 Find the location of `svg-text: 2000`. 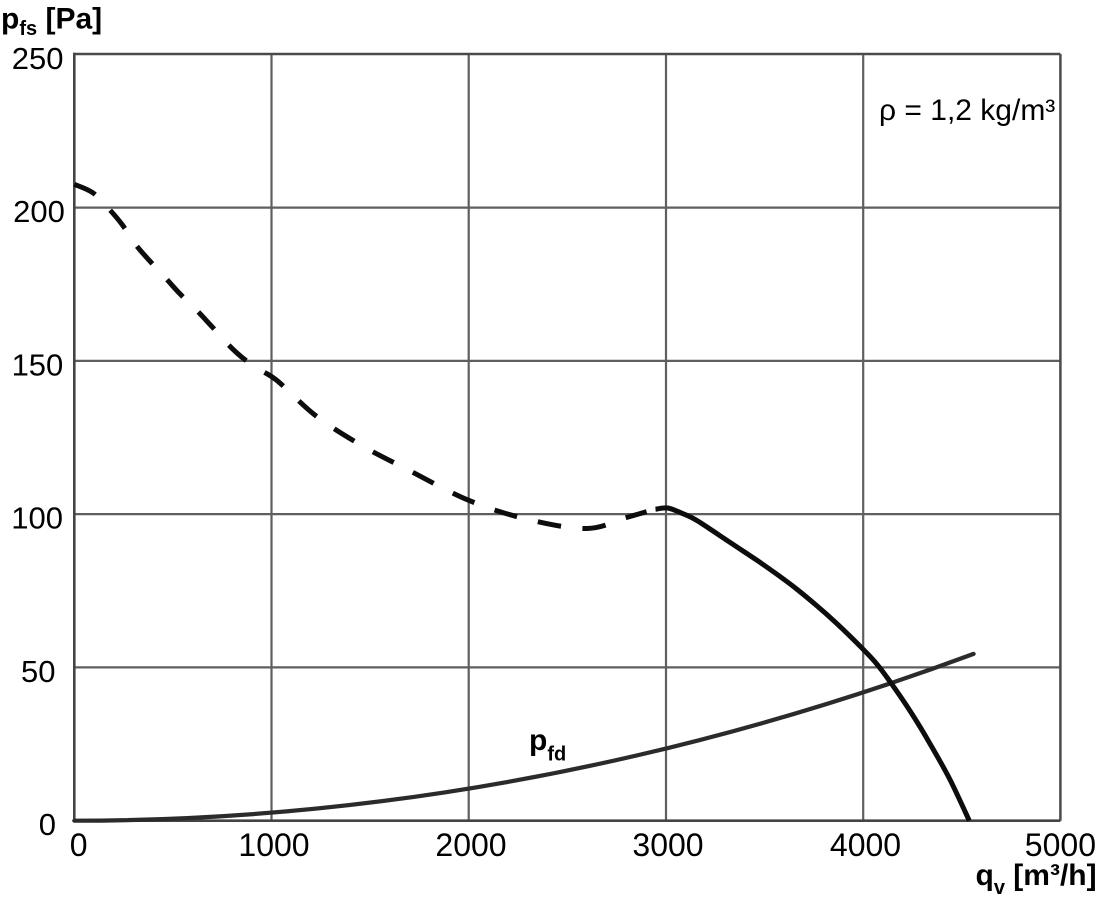

svg-text: 2000 is located at coordinates (470, 845).